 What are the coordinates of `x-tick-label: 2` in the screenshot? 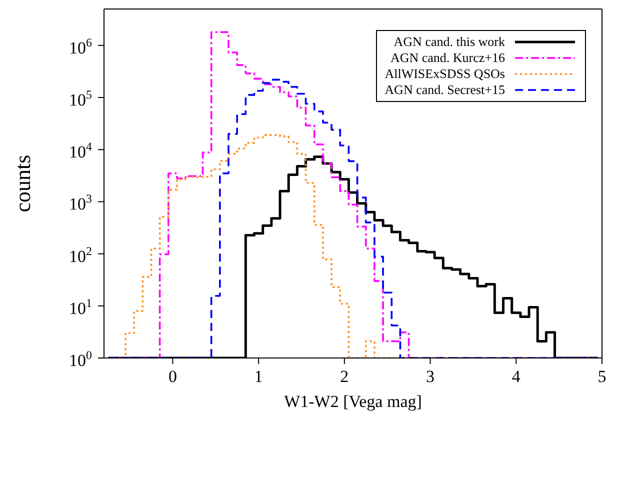 It's located at (344, 376).